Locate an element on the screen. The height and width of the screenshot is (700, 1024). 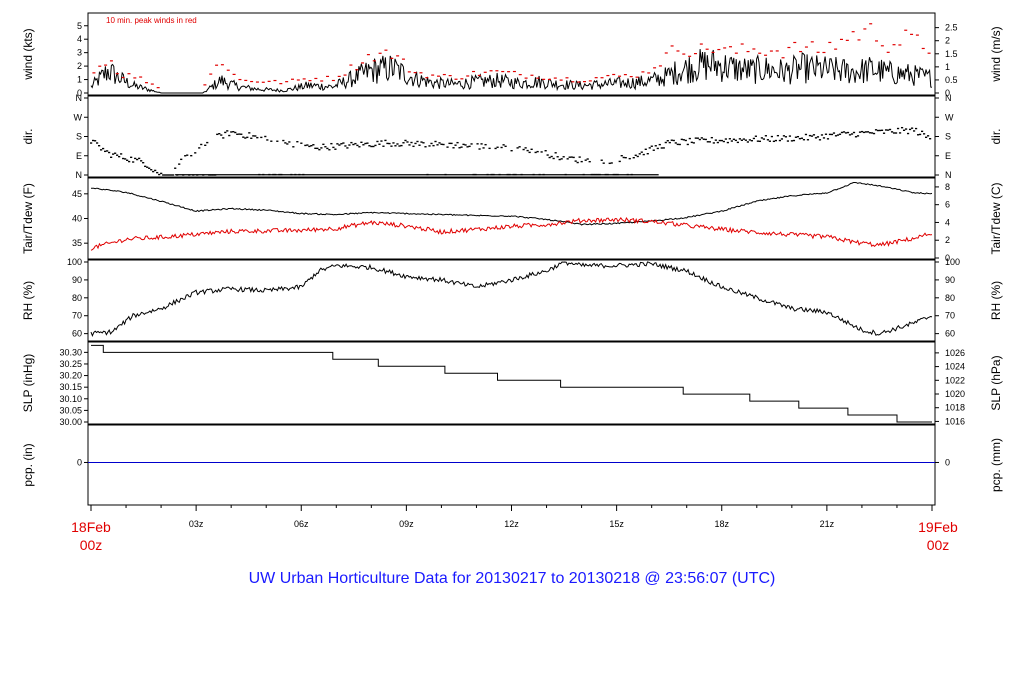
right-tick-label: 2.5 is located at coordinates (951, 28).